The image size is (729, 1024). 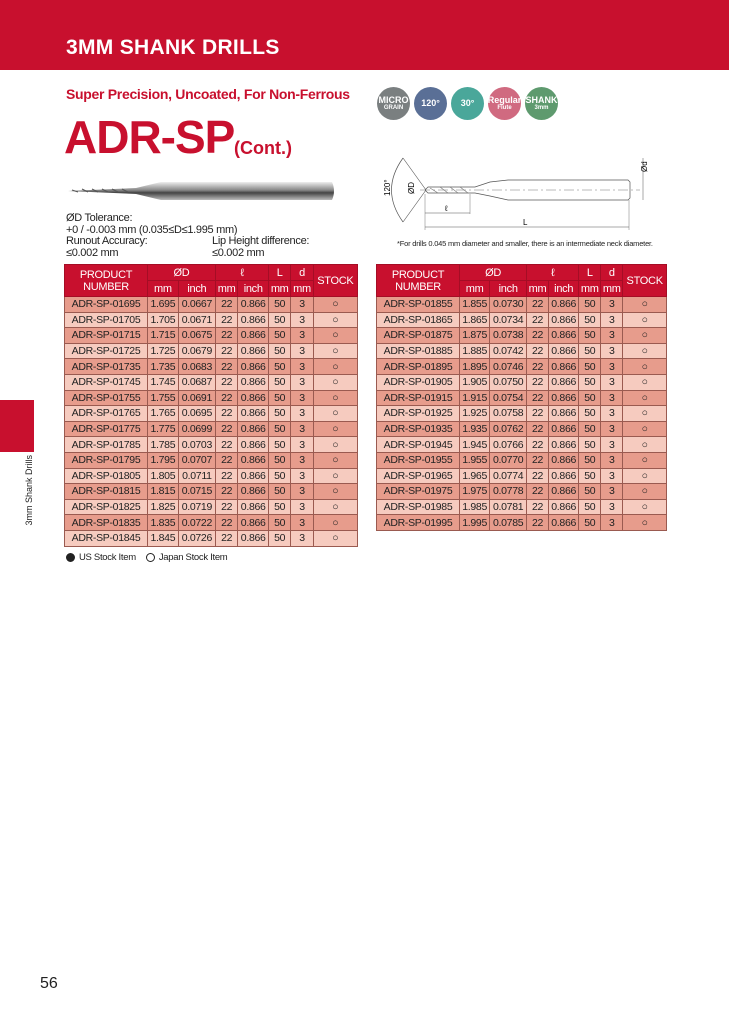 I want to click on table-row: ADR-SP-01735 1.735 0.0683 22 0.866 50 3 ○, so click(x=211, y=366).